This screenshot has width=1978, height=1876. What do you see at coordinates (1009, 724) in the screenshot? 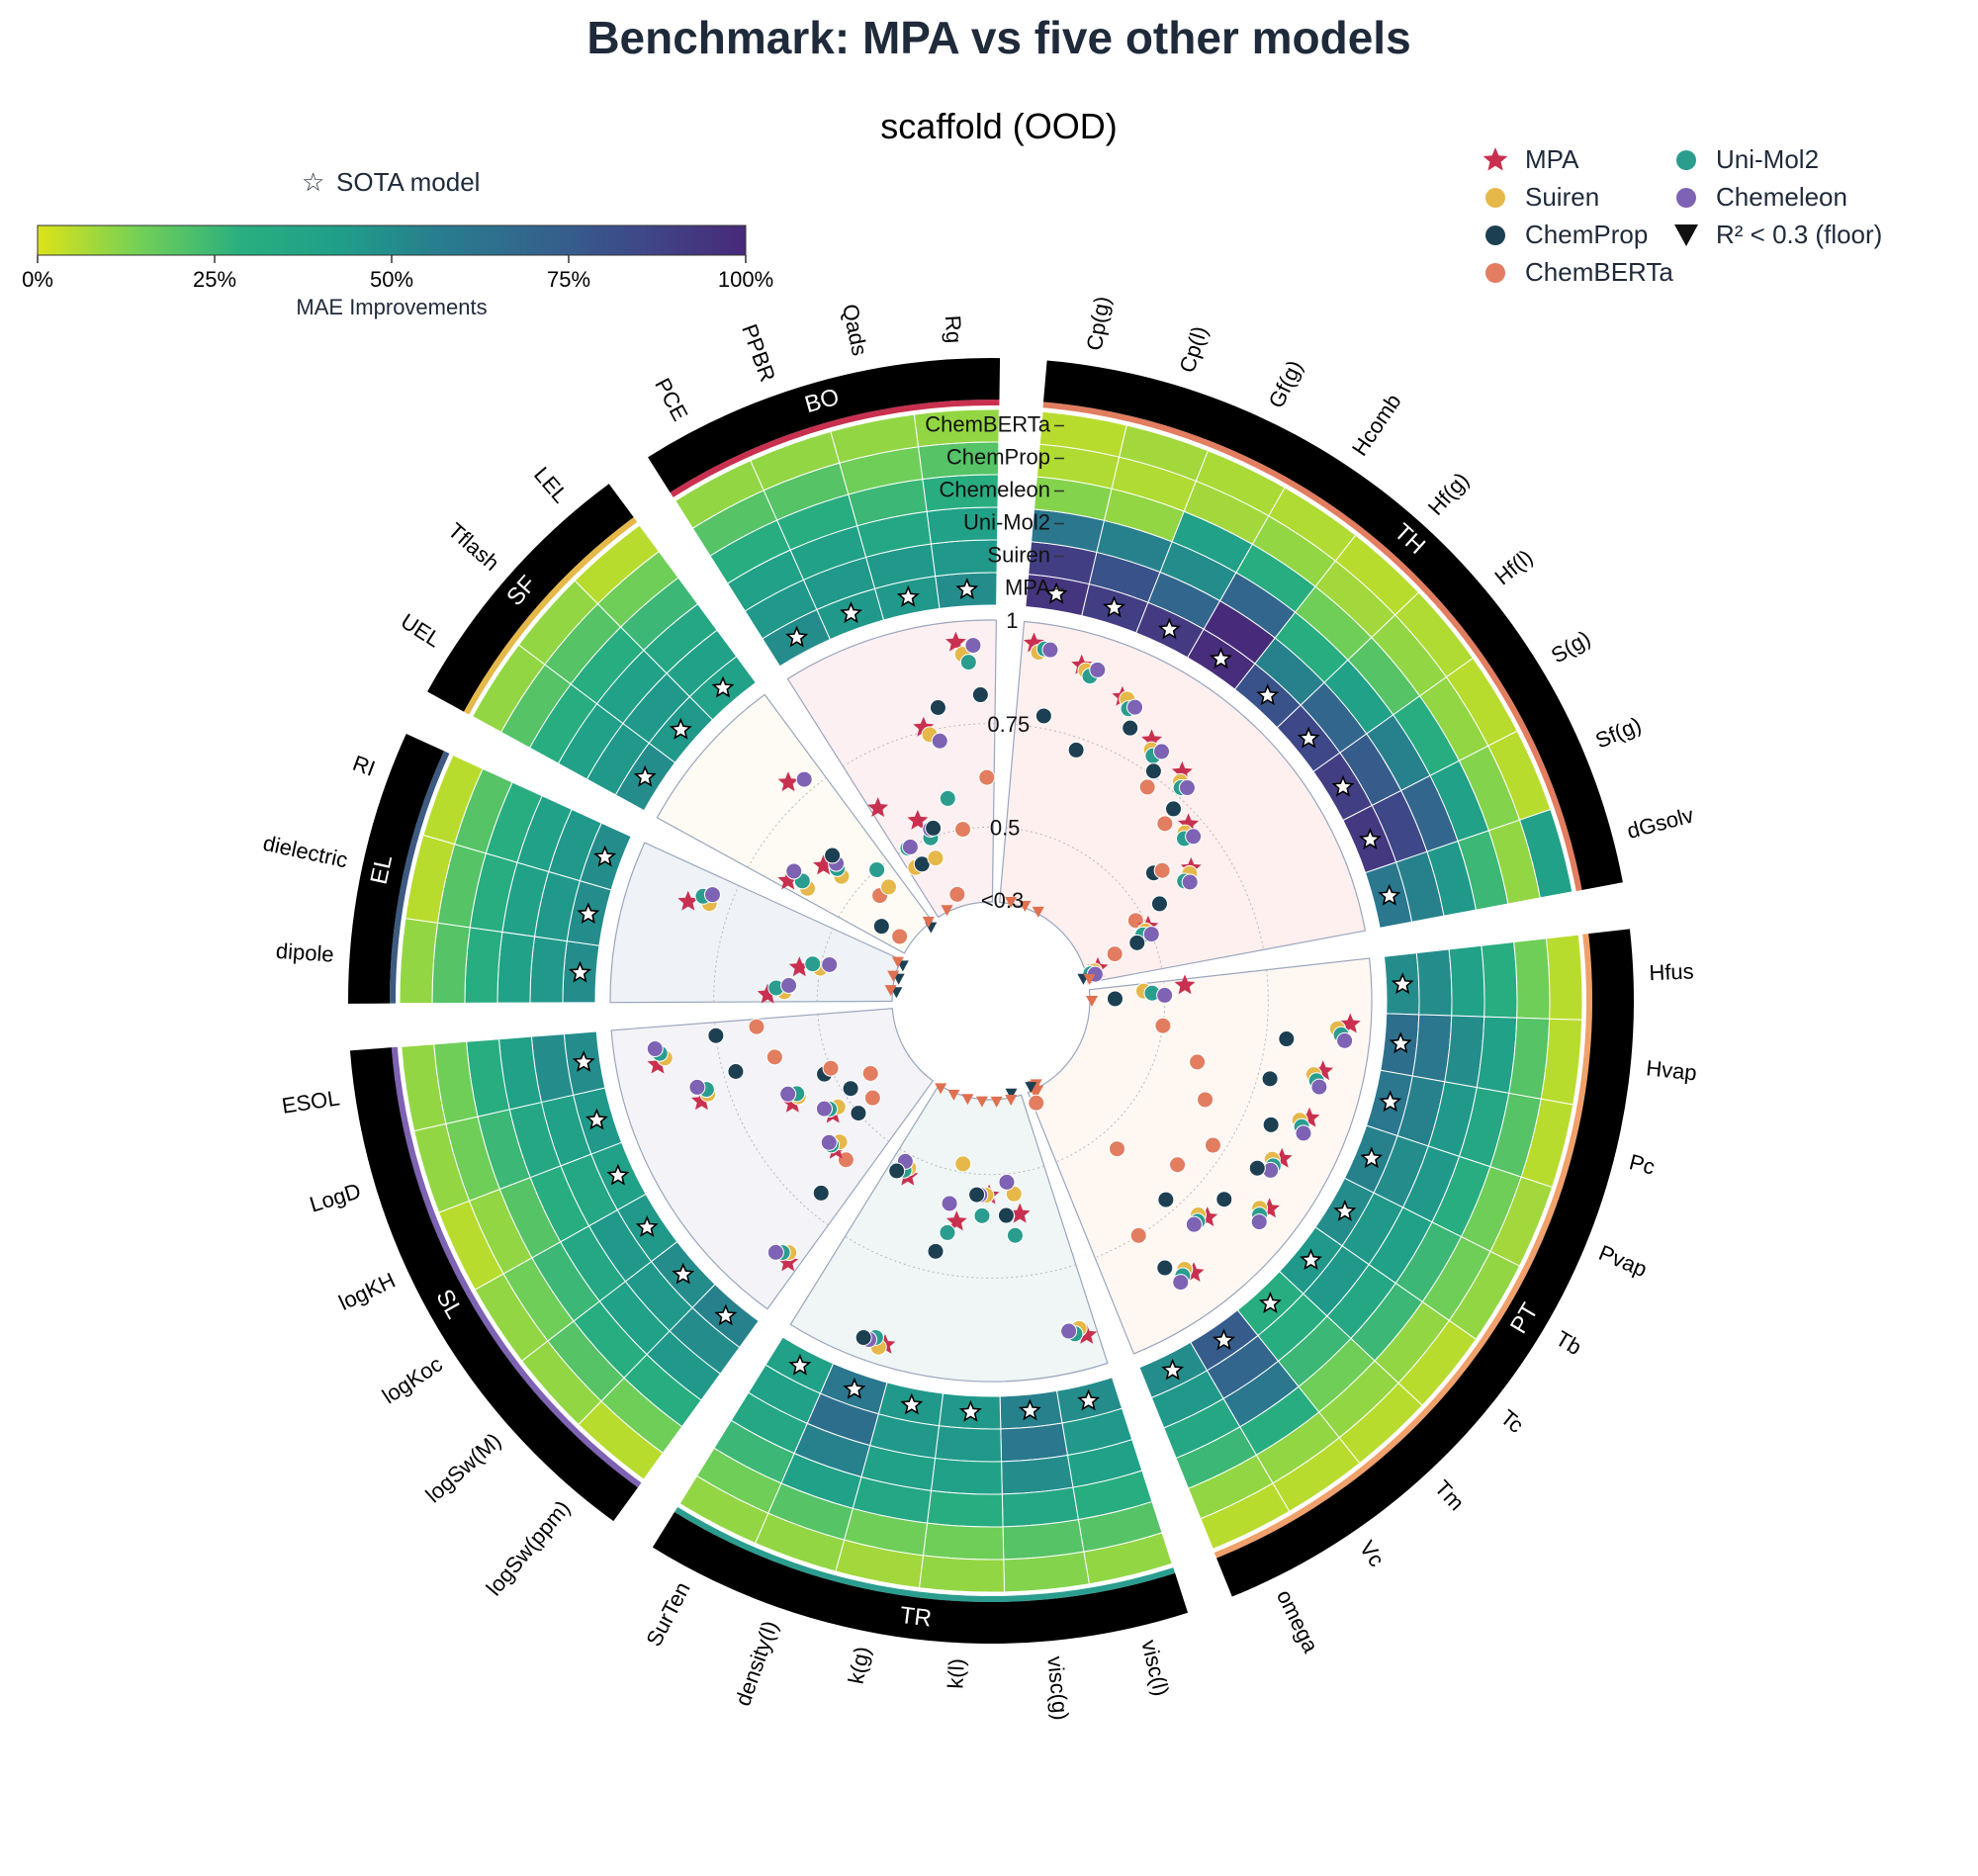
I see `radial-tick-label: 0.75` at bounding box center [1009, 724].